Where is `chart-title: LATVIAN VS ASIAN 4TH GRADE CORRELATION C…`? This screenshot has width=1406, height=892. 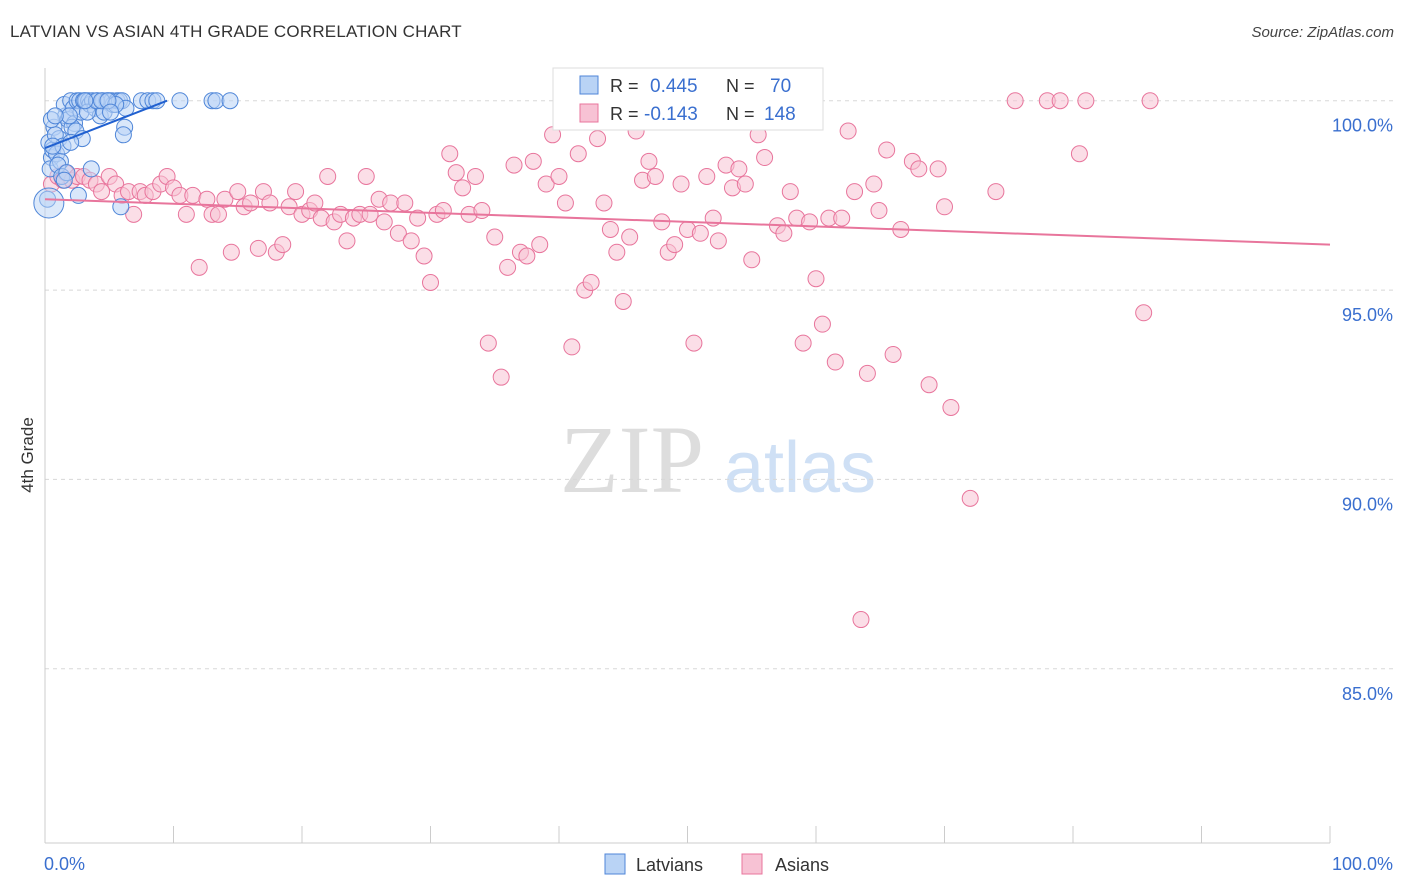 chart-title: LATVIAN VS ASIAN 4TH GRADE CORRELATION C… is located at coordinates (236, 31).